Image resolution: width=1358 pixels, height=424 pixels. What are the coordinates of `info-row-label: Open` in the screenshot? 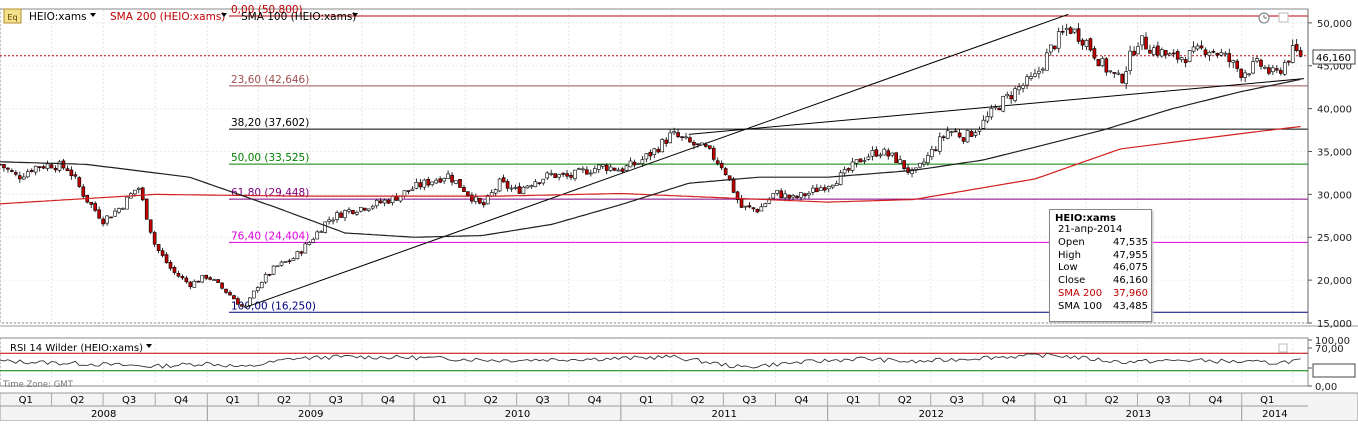 It's located at (1071, 242).